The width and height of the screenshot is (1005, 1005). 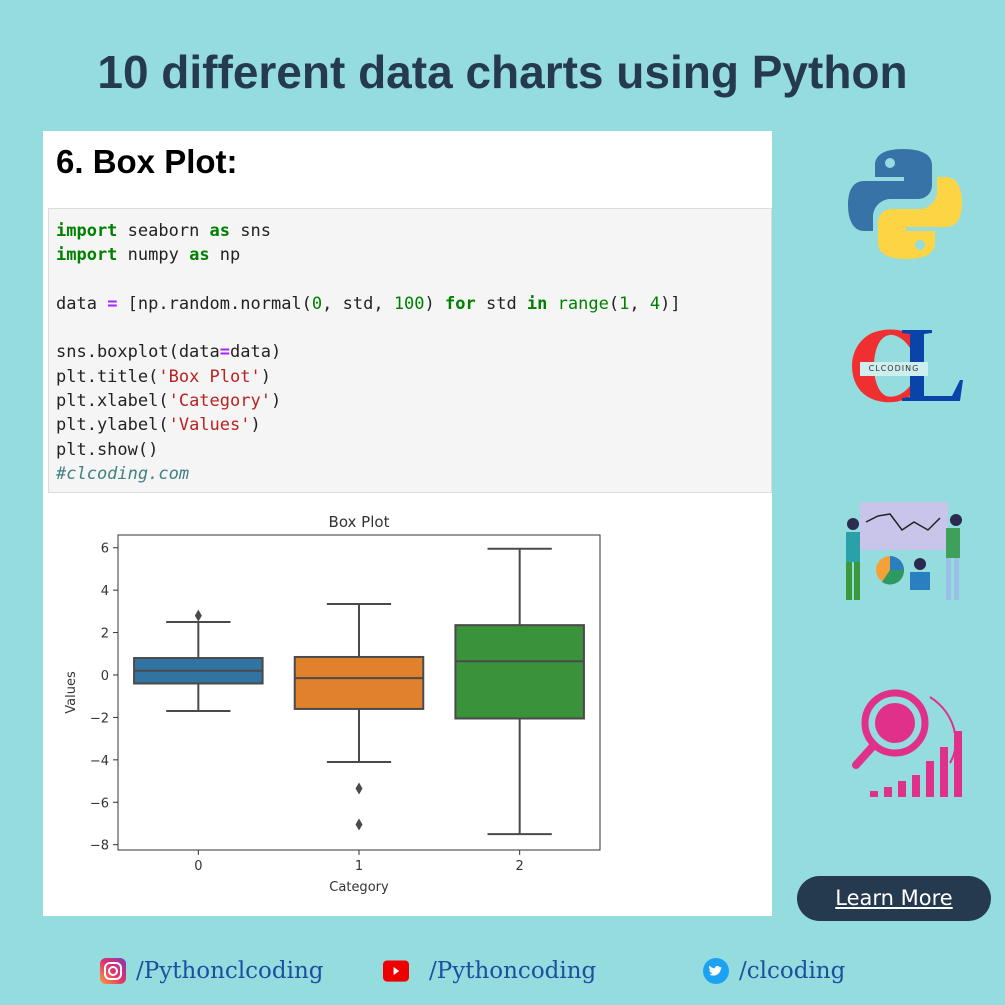 What do you see at coordinates (359, 866) in the screenshot?
I see `x-tick-label: 1` at bounding box center [359, 866].